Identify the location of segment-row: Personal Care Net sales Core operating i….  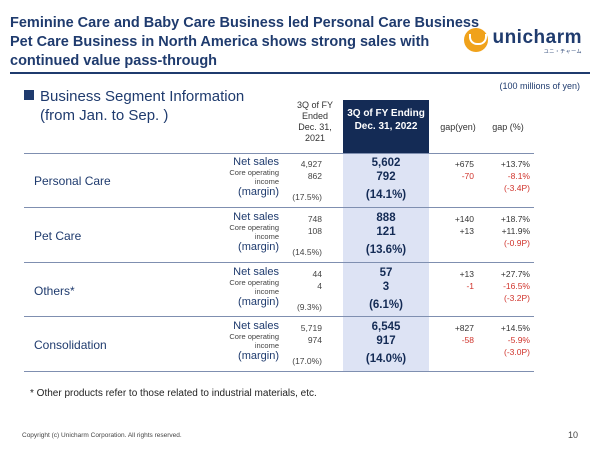
(279, 181).